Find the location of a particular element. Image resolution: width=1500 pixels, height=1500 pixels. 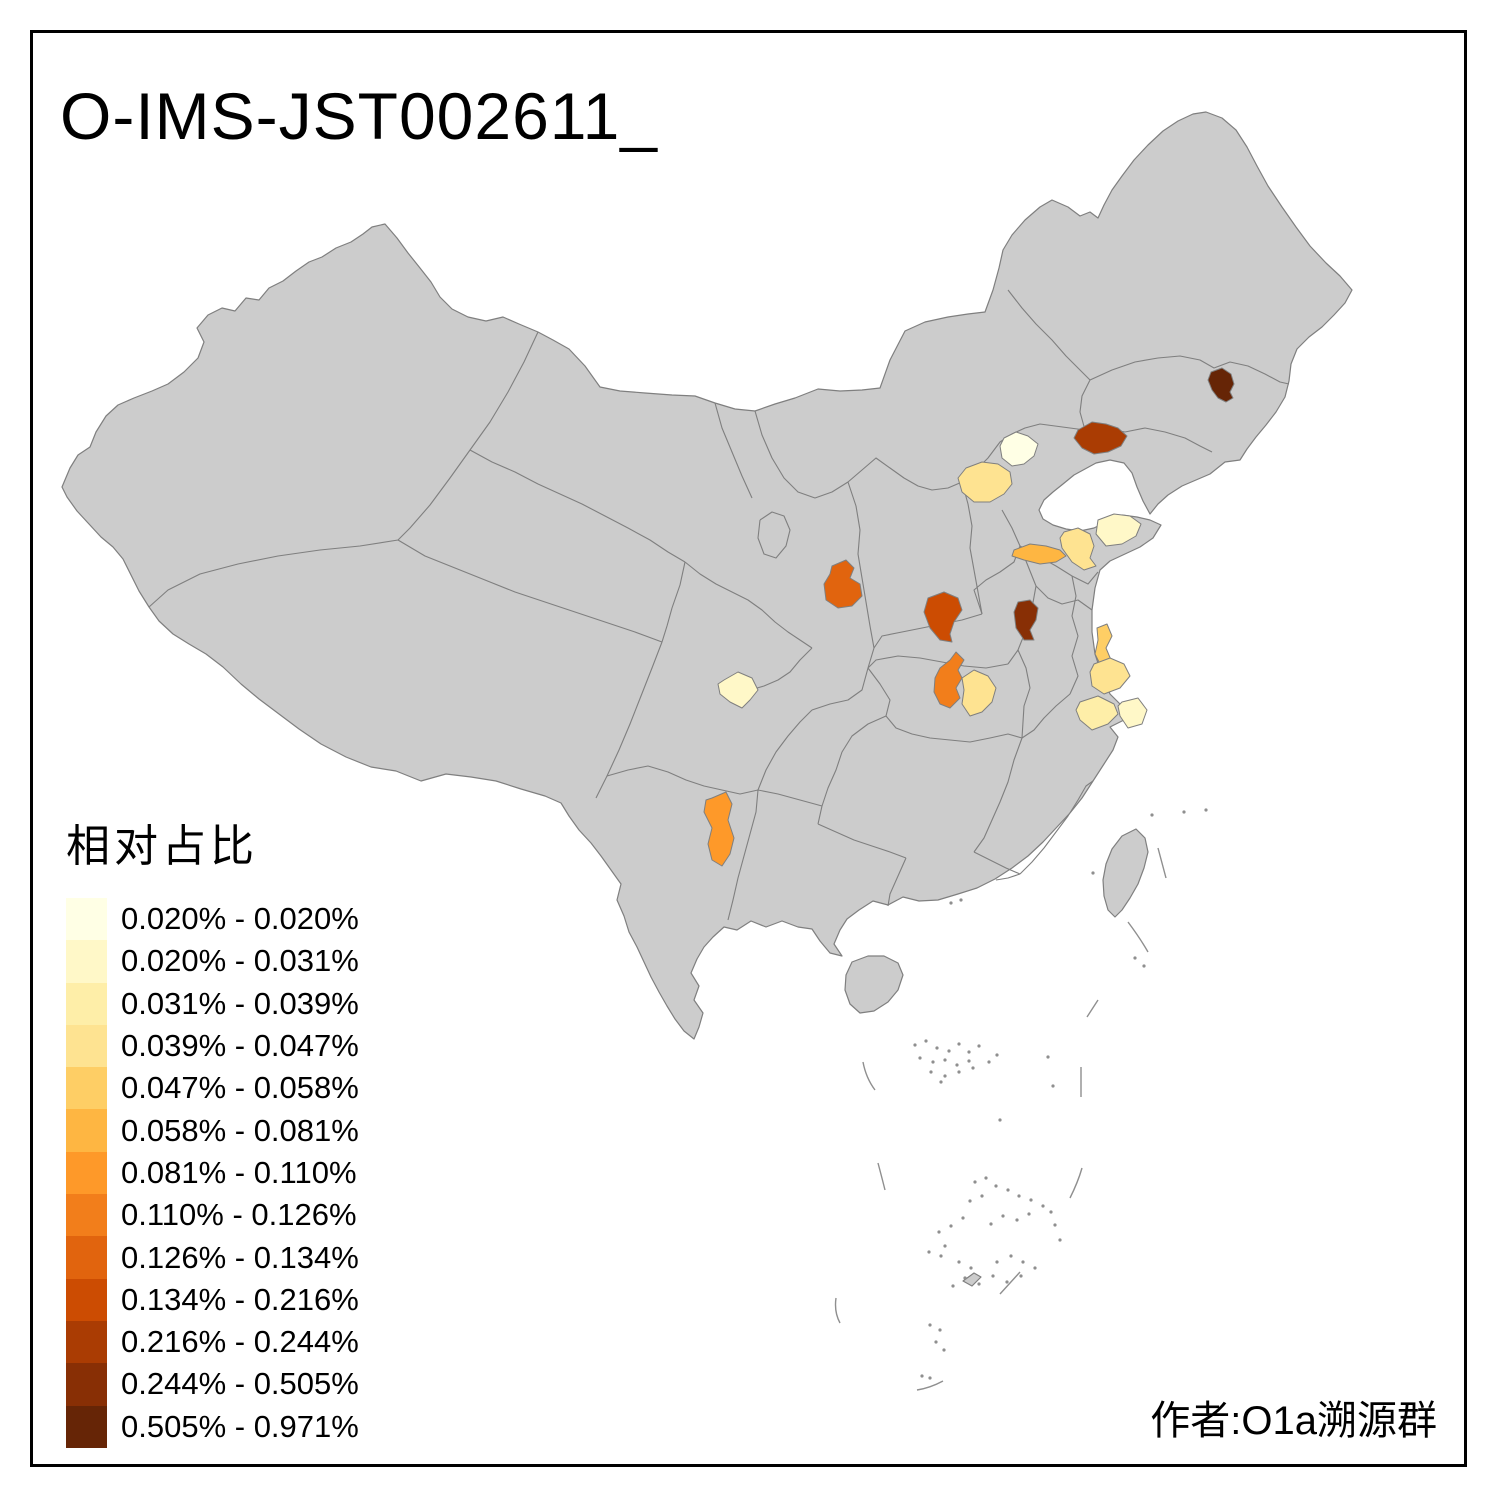

legend-row: 0.216% - 0.244% is located at coordinates (212, 1342).